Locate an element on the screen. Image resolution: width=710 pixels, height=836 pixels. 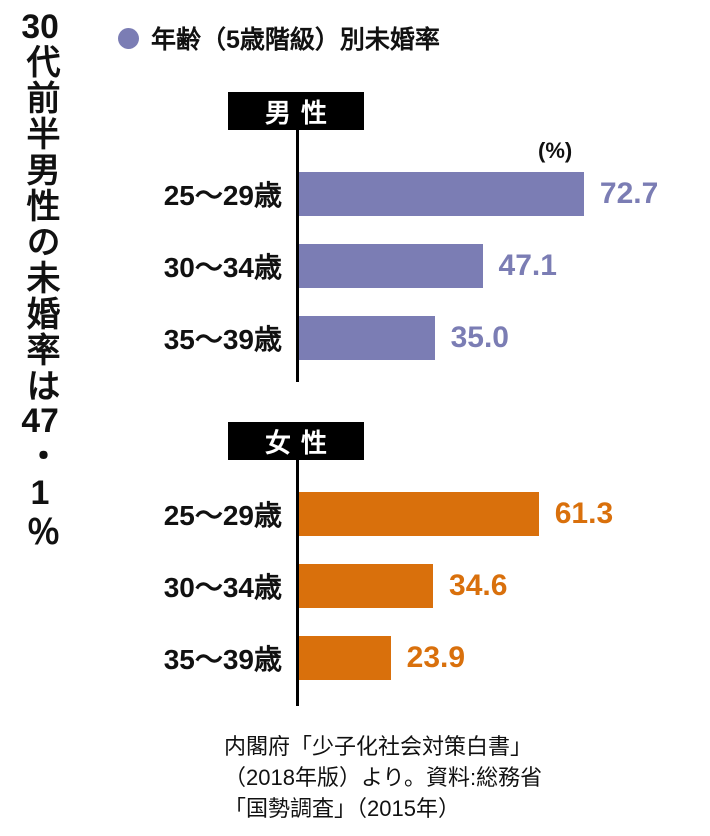
legend-label: 年齢（5歳階級）別未婚率 is located at coordinates (295, 40).